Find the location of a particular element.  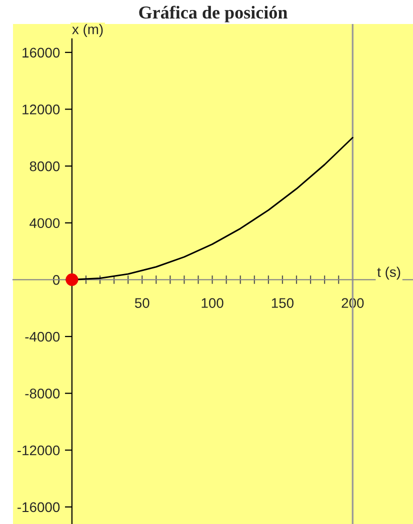

x-axis-title: t (s) is located at coordinates (388, 273).